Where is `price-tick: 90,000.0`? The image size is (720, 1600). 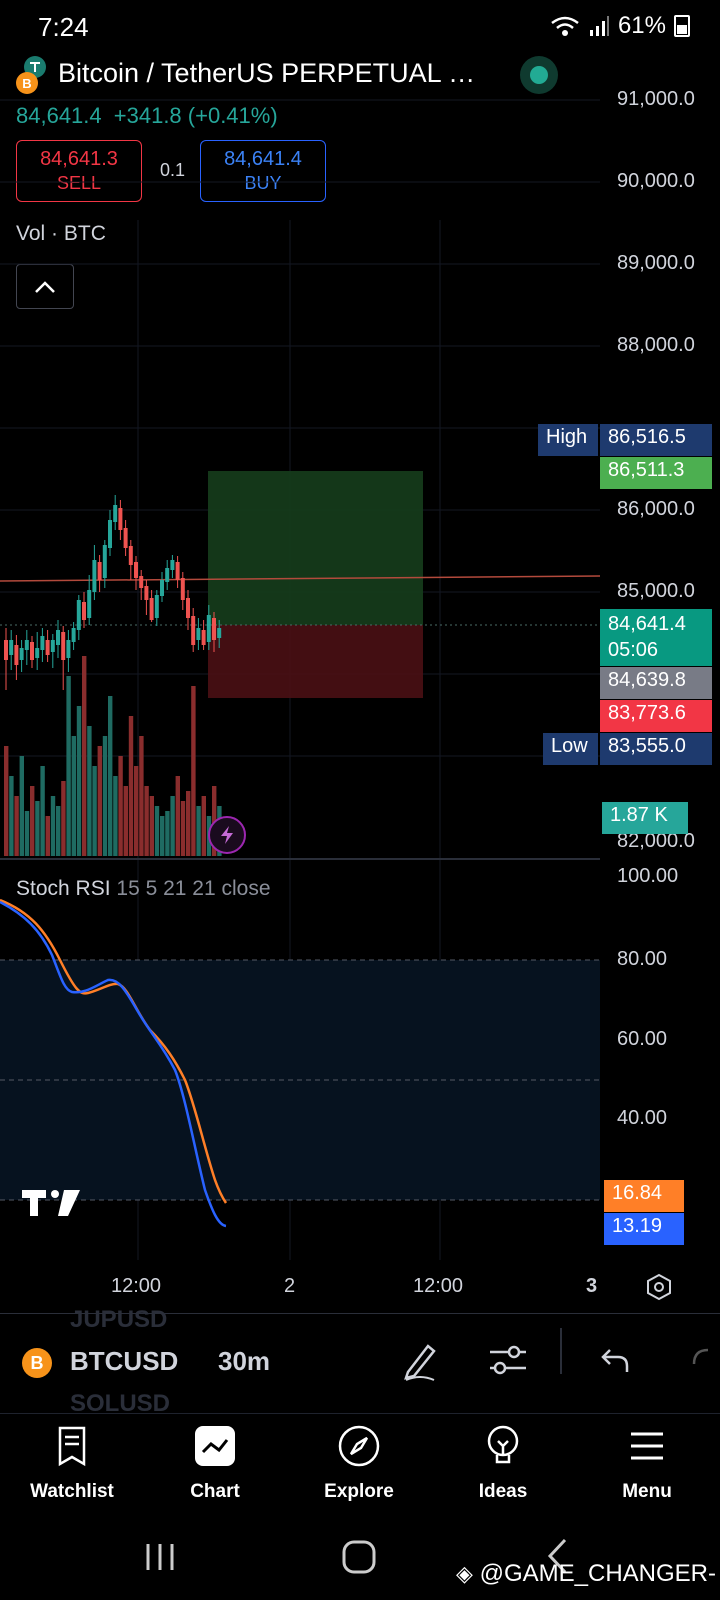 price-tick: 90,000.0 is located at coordinates (656, 181).